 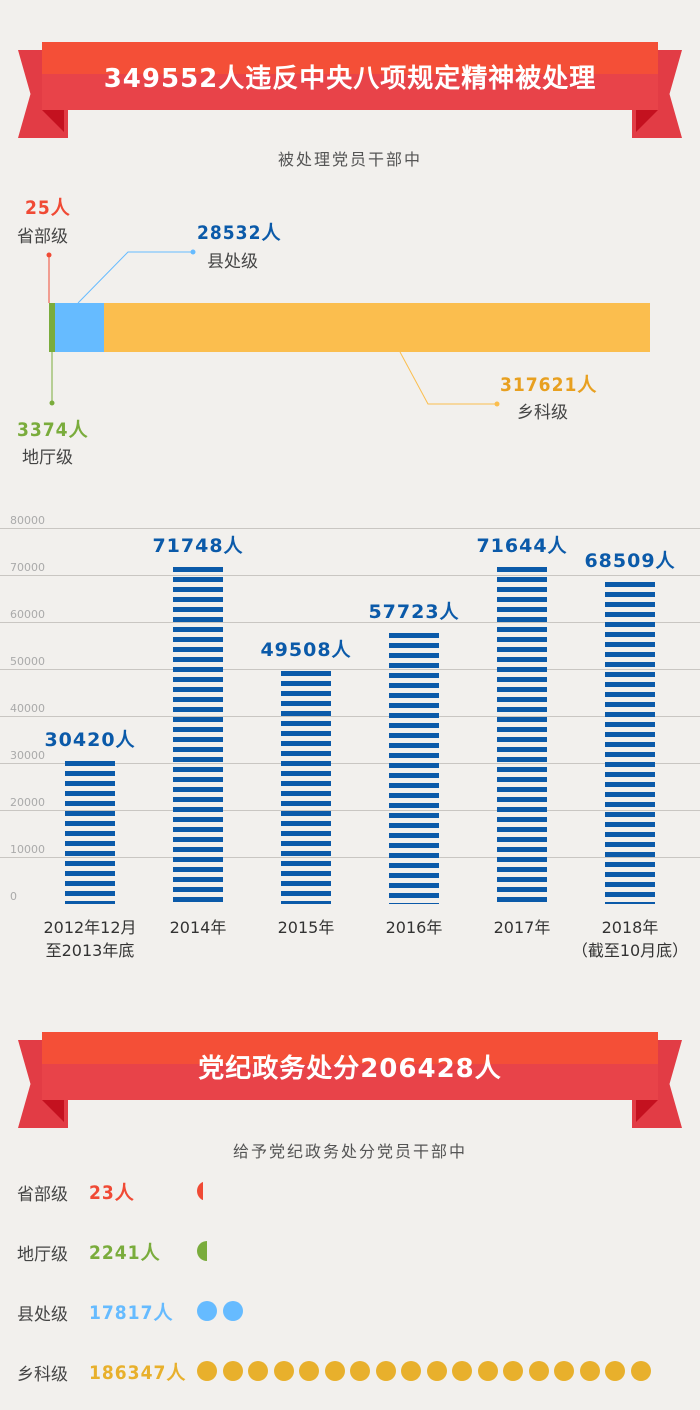 I want to click on provincial-label: 省部级, so click(x=42, y=237).